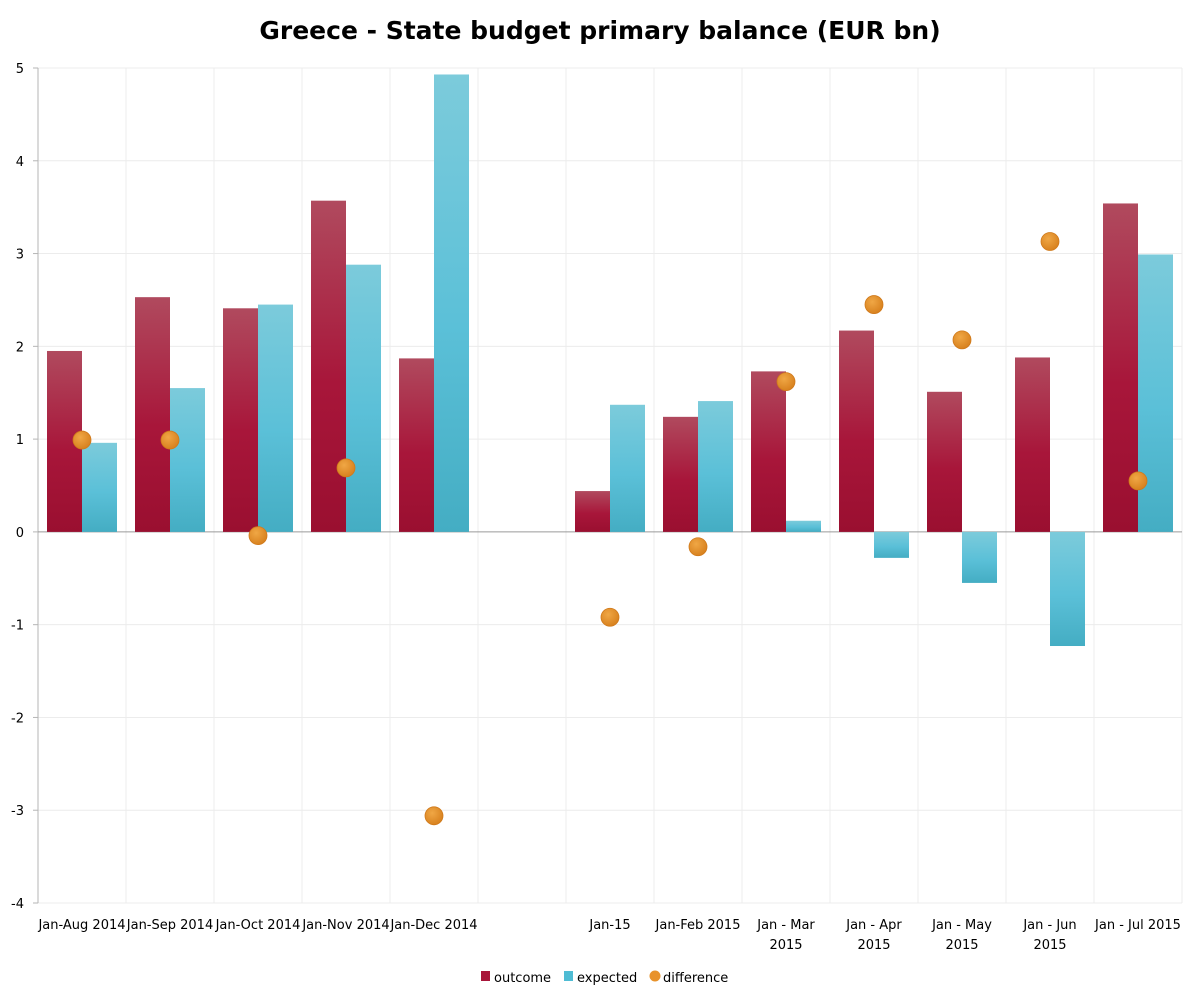 The width and height of the screenshot is (1200, 1002). I want to click on legend: outcome expected difference, so click(604, 978).